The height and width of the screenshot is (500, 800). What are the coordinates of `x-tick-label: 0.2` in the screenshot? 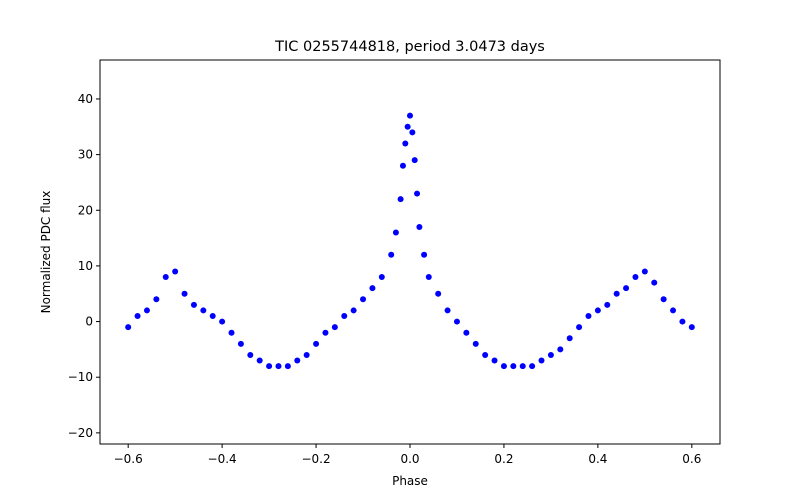 It's located at (503, 459).